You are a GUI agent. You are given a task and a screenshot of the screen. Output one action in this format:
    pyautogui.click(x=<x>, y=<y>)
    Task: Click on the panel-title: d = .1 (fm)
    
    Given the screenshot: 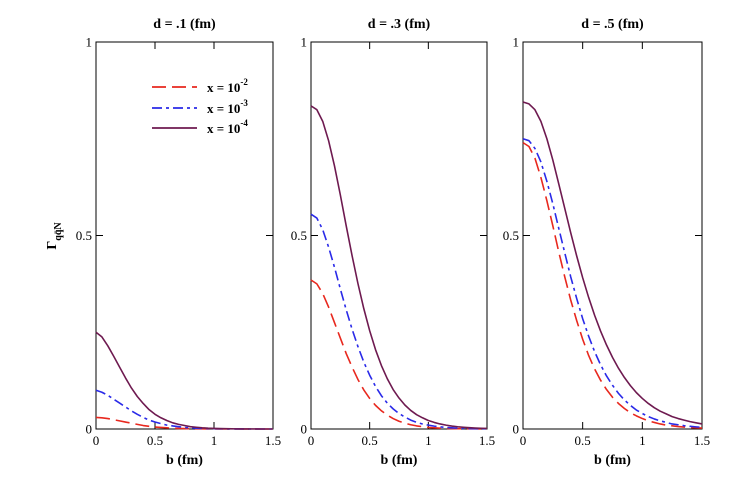 What is the action you would take?
    pyautogui.click(x=184, y=24)
    